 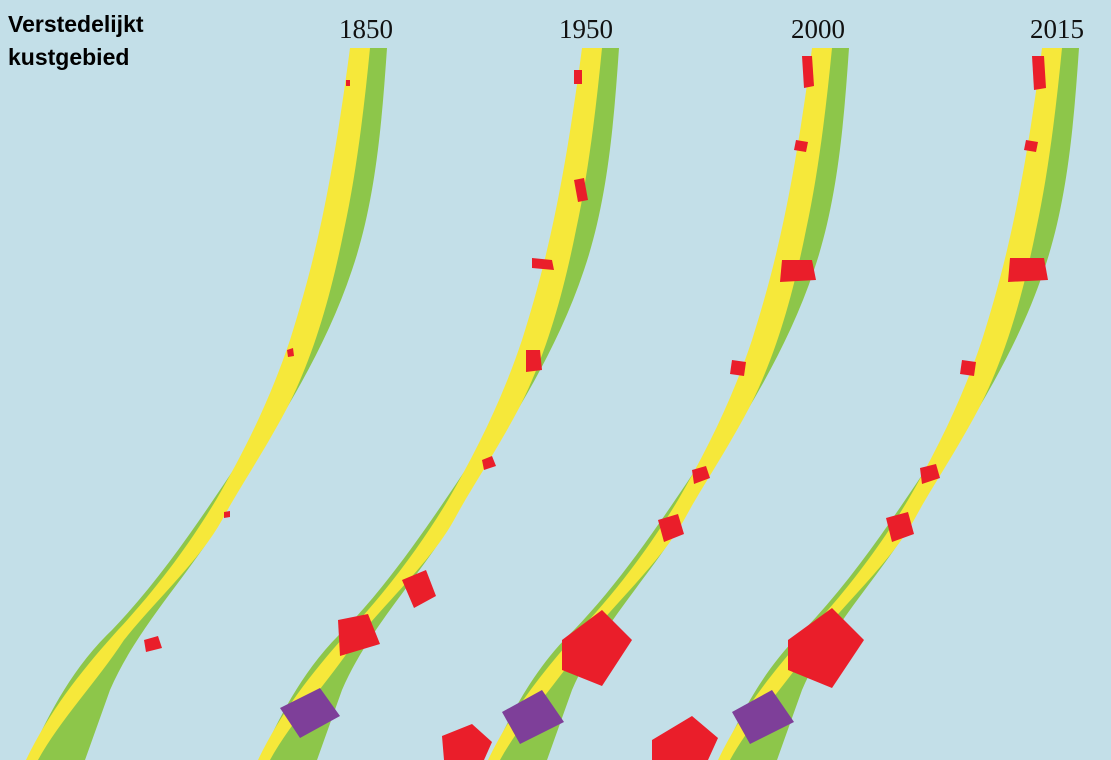 What do you see at coordinates (1057, 29) in the screenshot?
I see `year-label-2015: 2015` at bounding box center [1057, 29].